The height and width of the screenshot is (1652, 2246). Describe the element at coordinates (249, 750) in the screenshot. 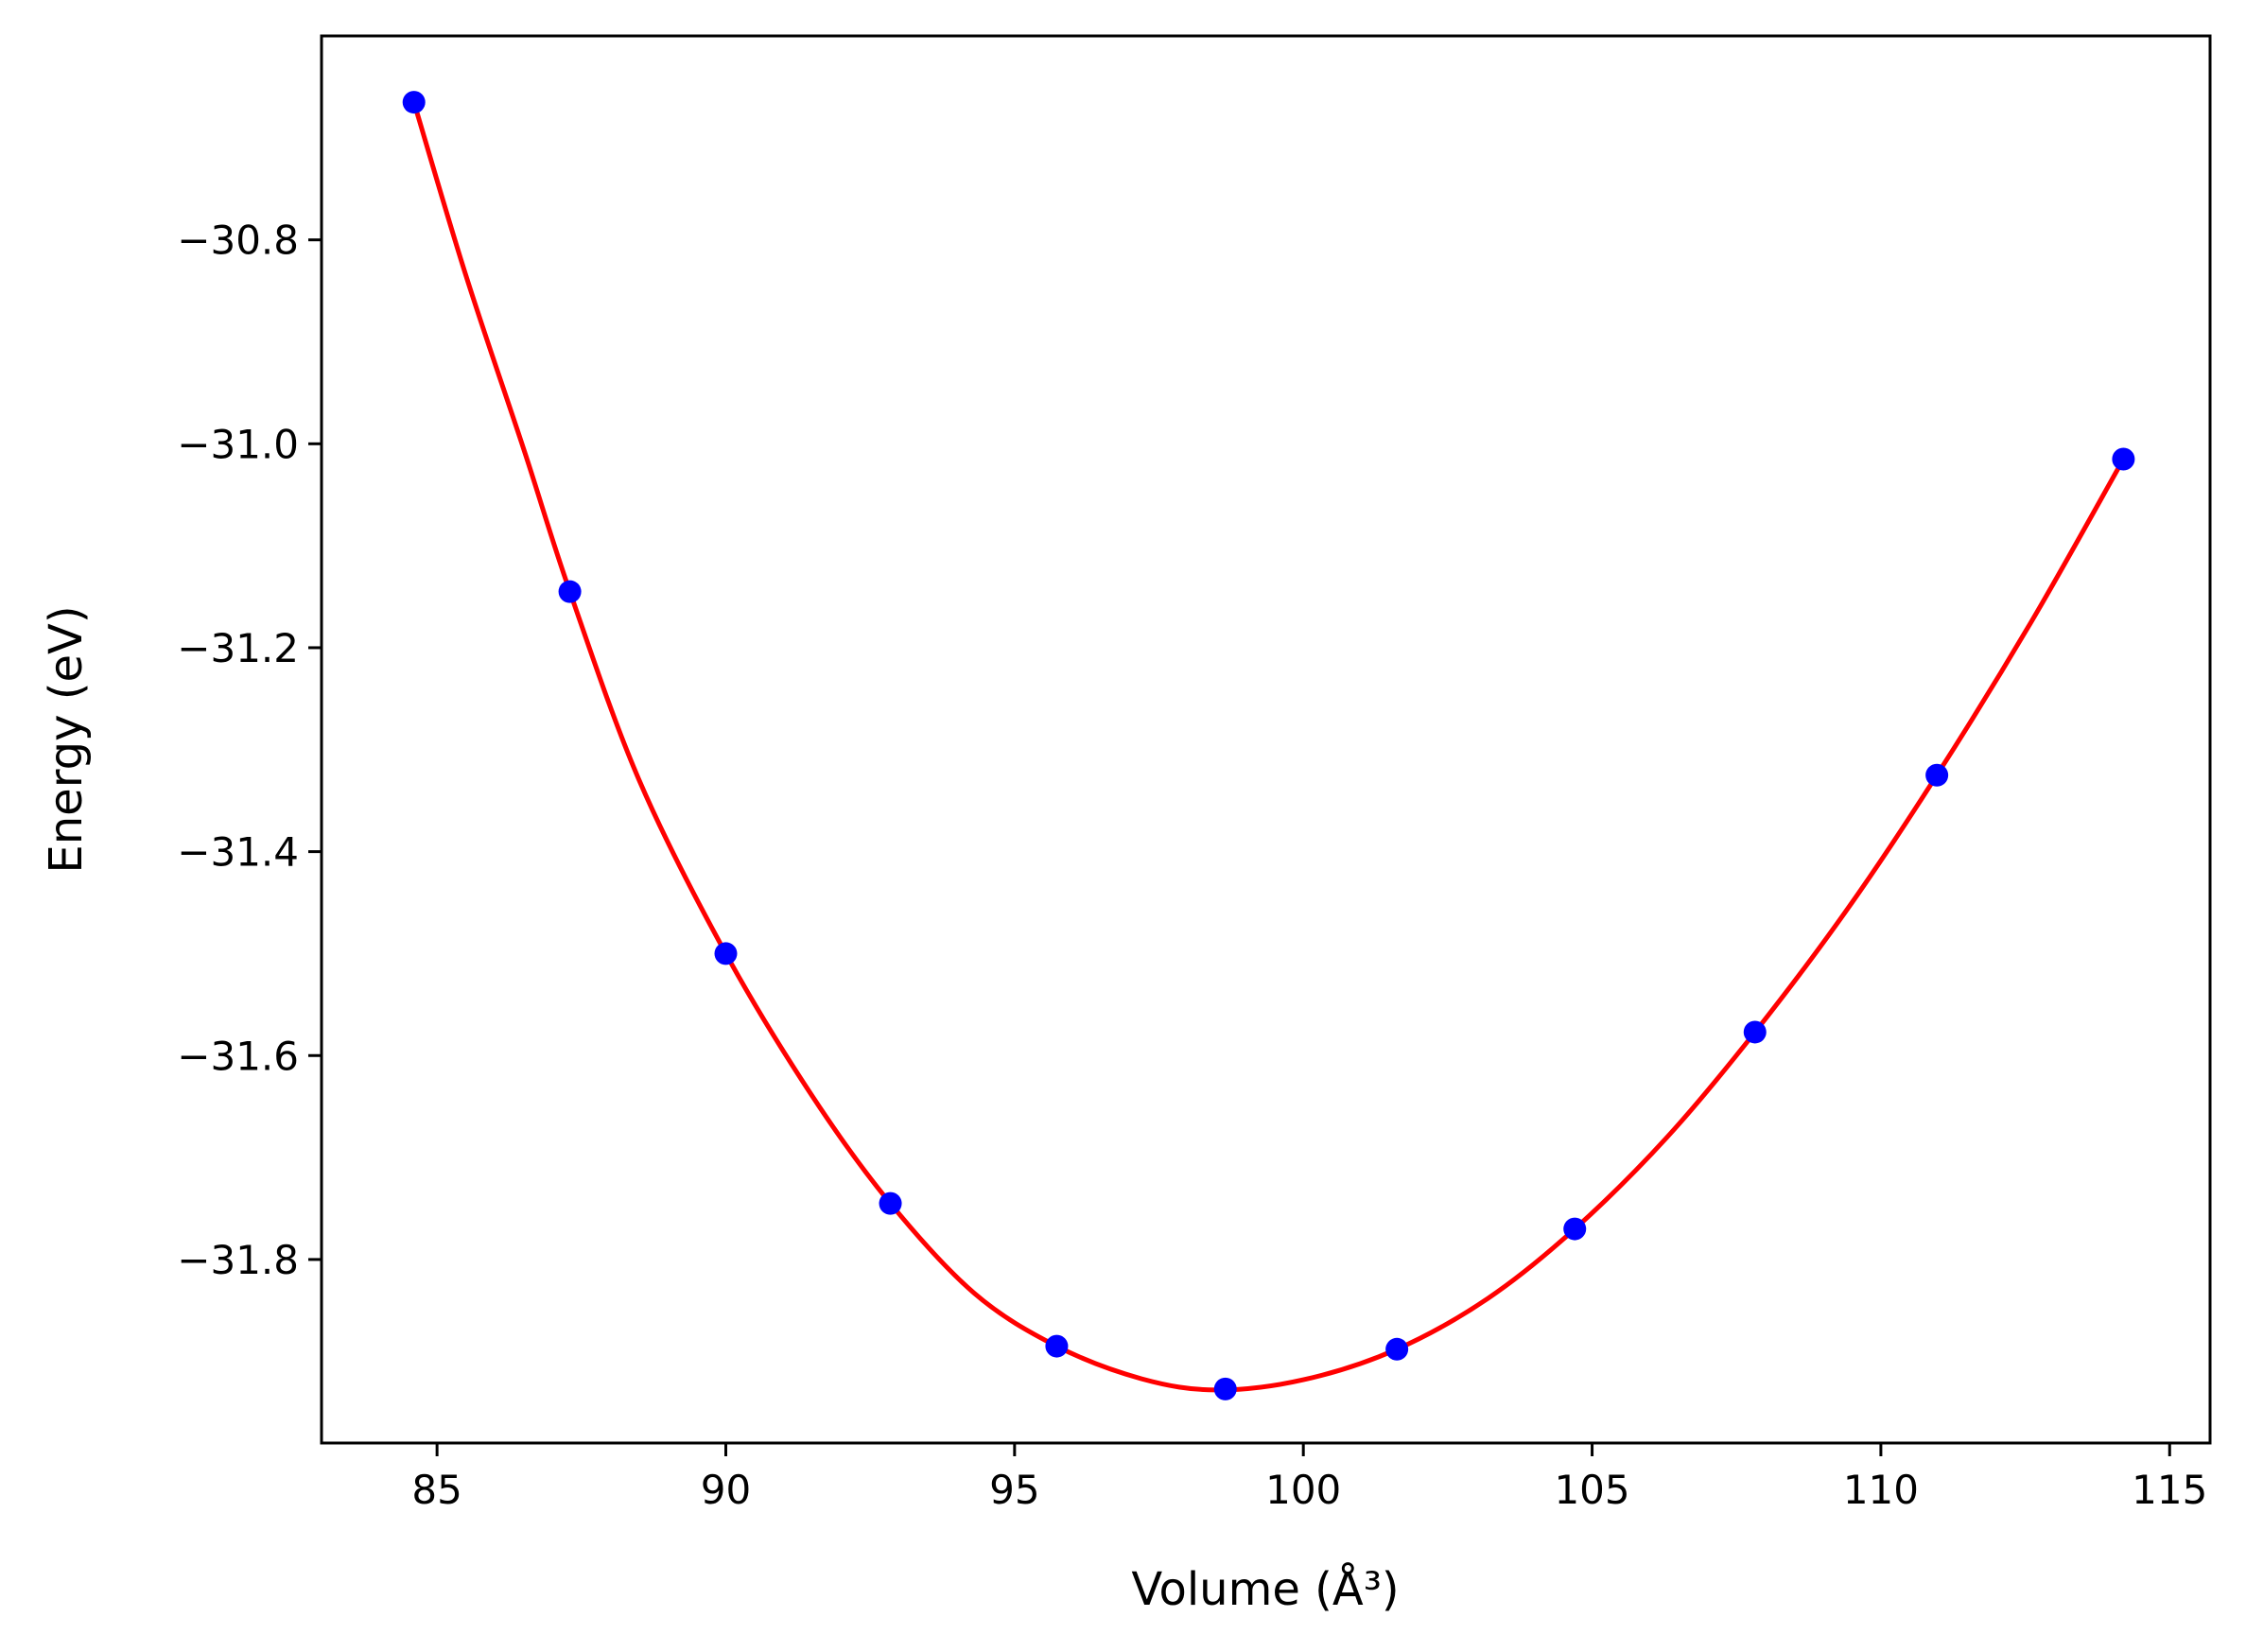

I see `y-axis-ticks: −30.8 −31.0 −31.2 −31.4 −31.6 −31.8` at that location.